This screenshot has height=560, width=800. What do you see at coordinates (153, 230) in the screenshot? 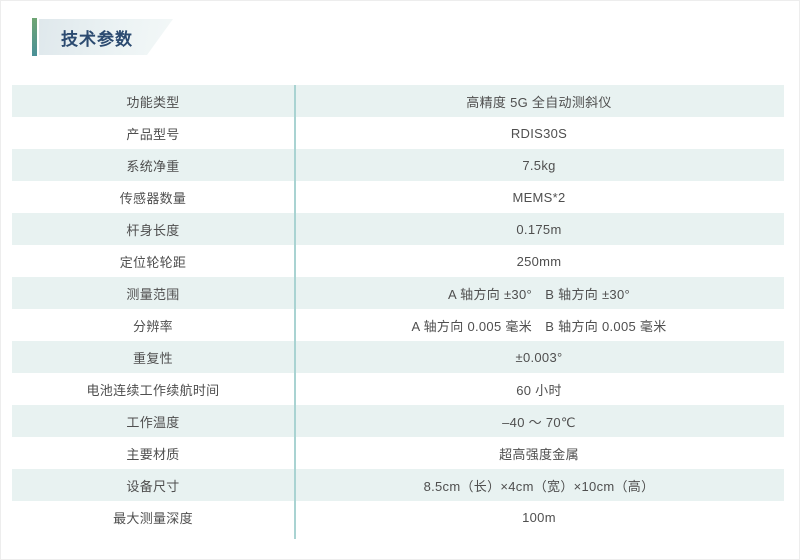
I see `spec-label: 杆身长度` at bounding box center [153, 230].